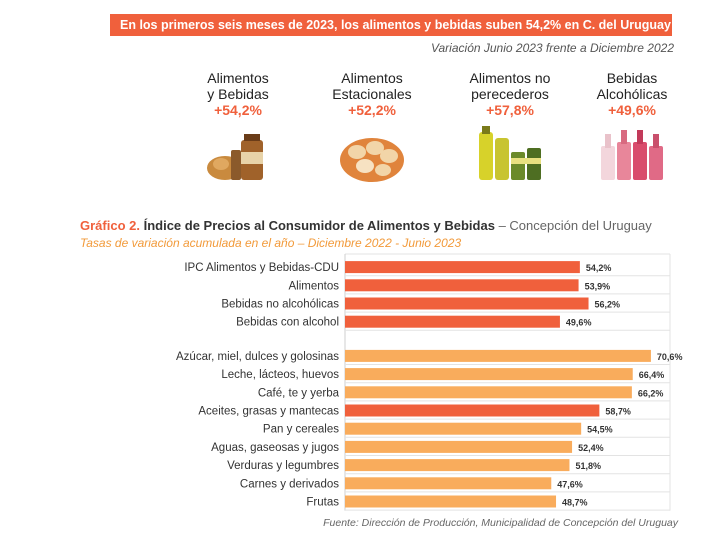 The image size is (710, 559). What do you see at coordinates (510, 110) in the screenshot?
I see `card-percentage: +57,8%` at bounding box center [510, 110].